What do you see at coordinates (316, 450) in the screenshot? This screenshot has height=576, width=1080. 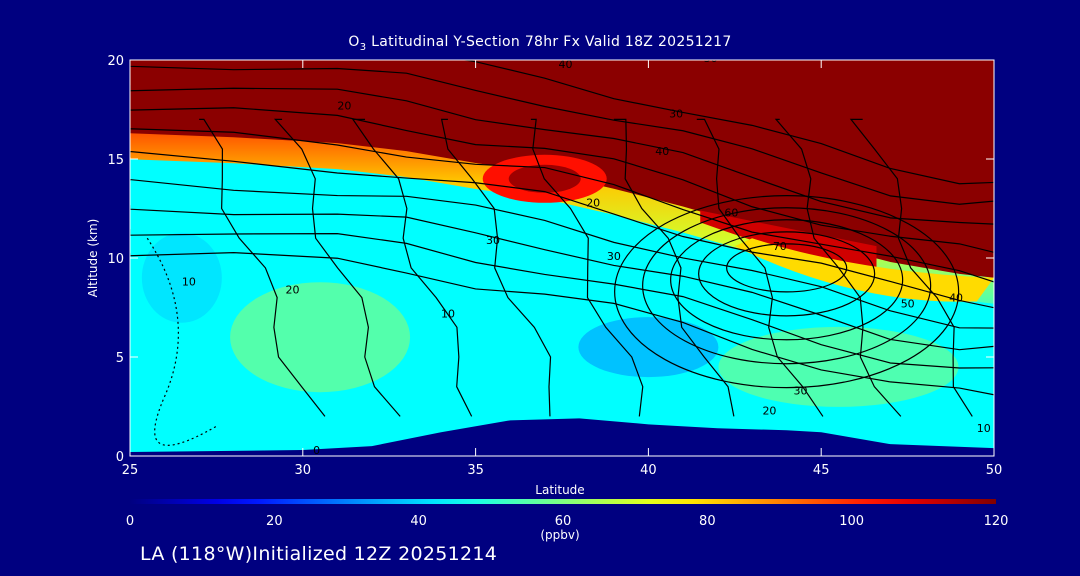 I see `contour-label: 0` at bounding box center [316, 450].